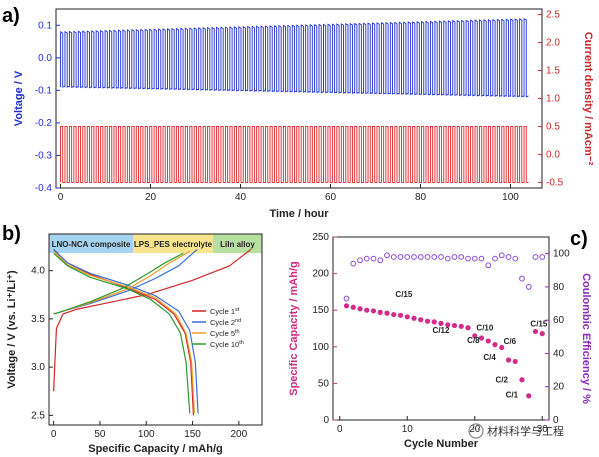  What do you see at coordinates (45, 25) in the screenshot?
I see `y-tick-label-a: 0.1` at bounding box center [45, 25].